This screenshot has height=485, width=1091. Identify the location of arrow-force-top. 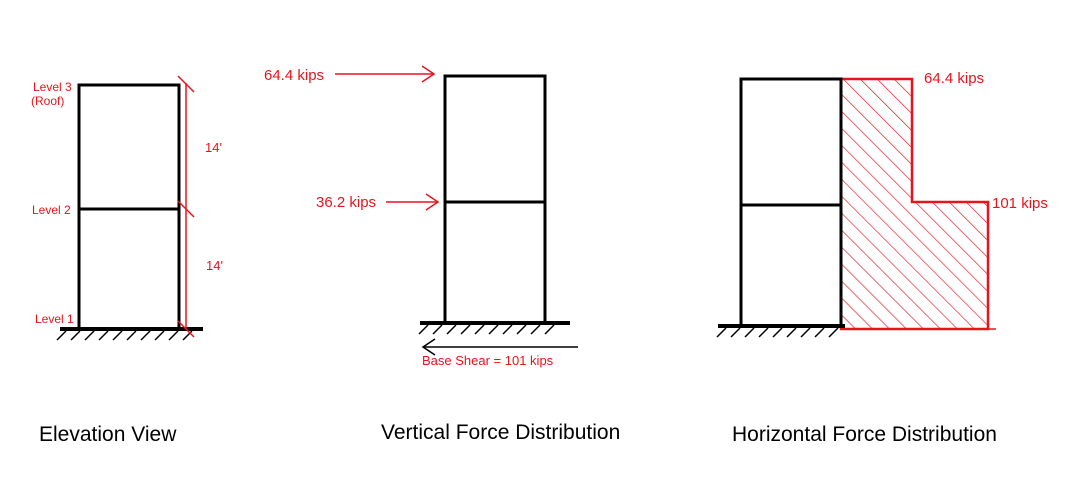
(385, 74).